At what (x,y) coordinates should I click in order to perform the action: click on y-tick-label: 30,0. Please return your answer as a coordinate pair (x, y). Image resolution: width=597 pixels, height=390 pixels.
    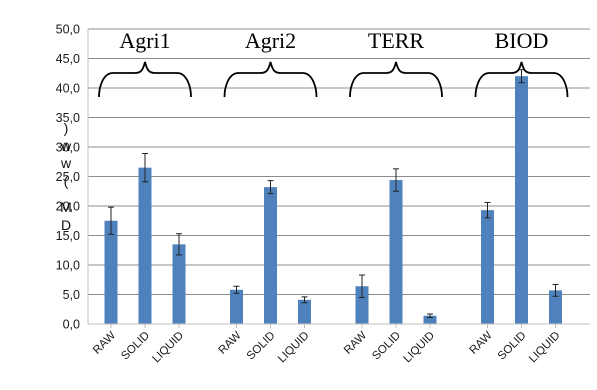
    Looking at the image, I should click on (68, 148).